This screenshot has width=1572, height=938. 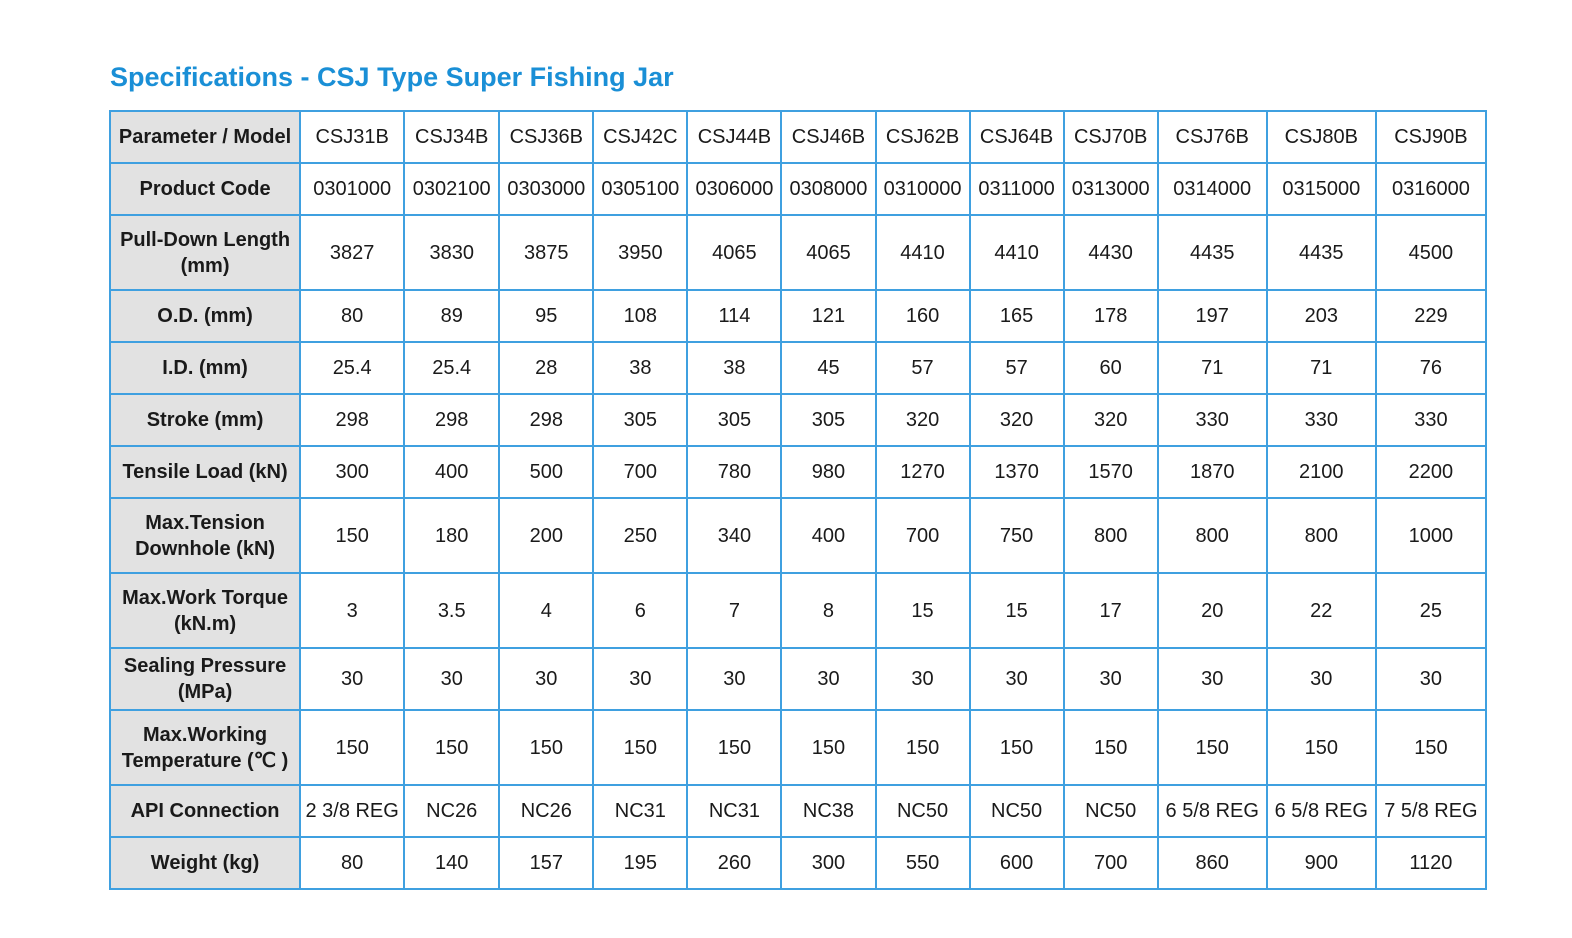 What do you see at coordinates (1110, 368) in the screenshot?
I see `table-cell: 60` at bounding box center [1110, 368].